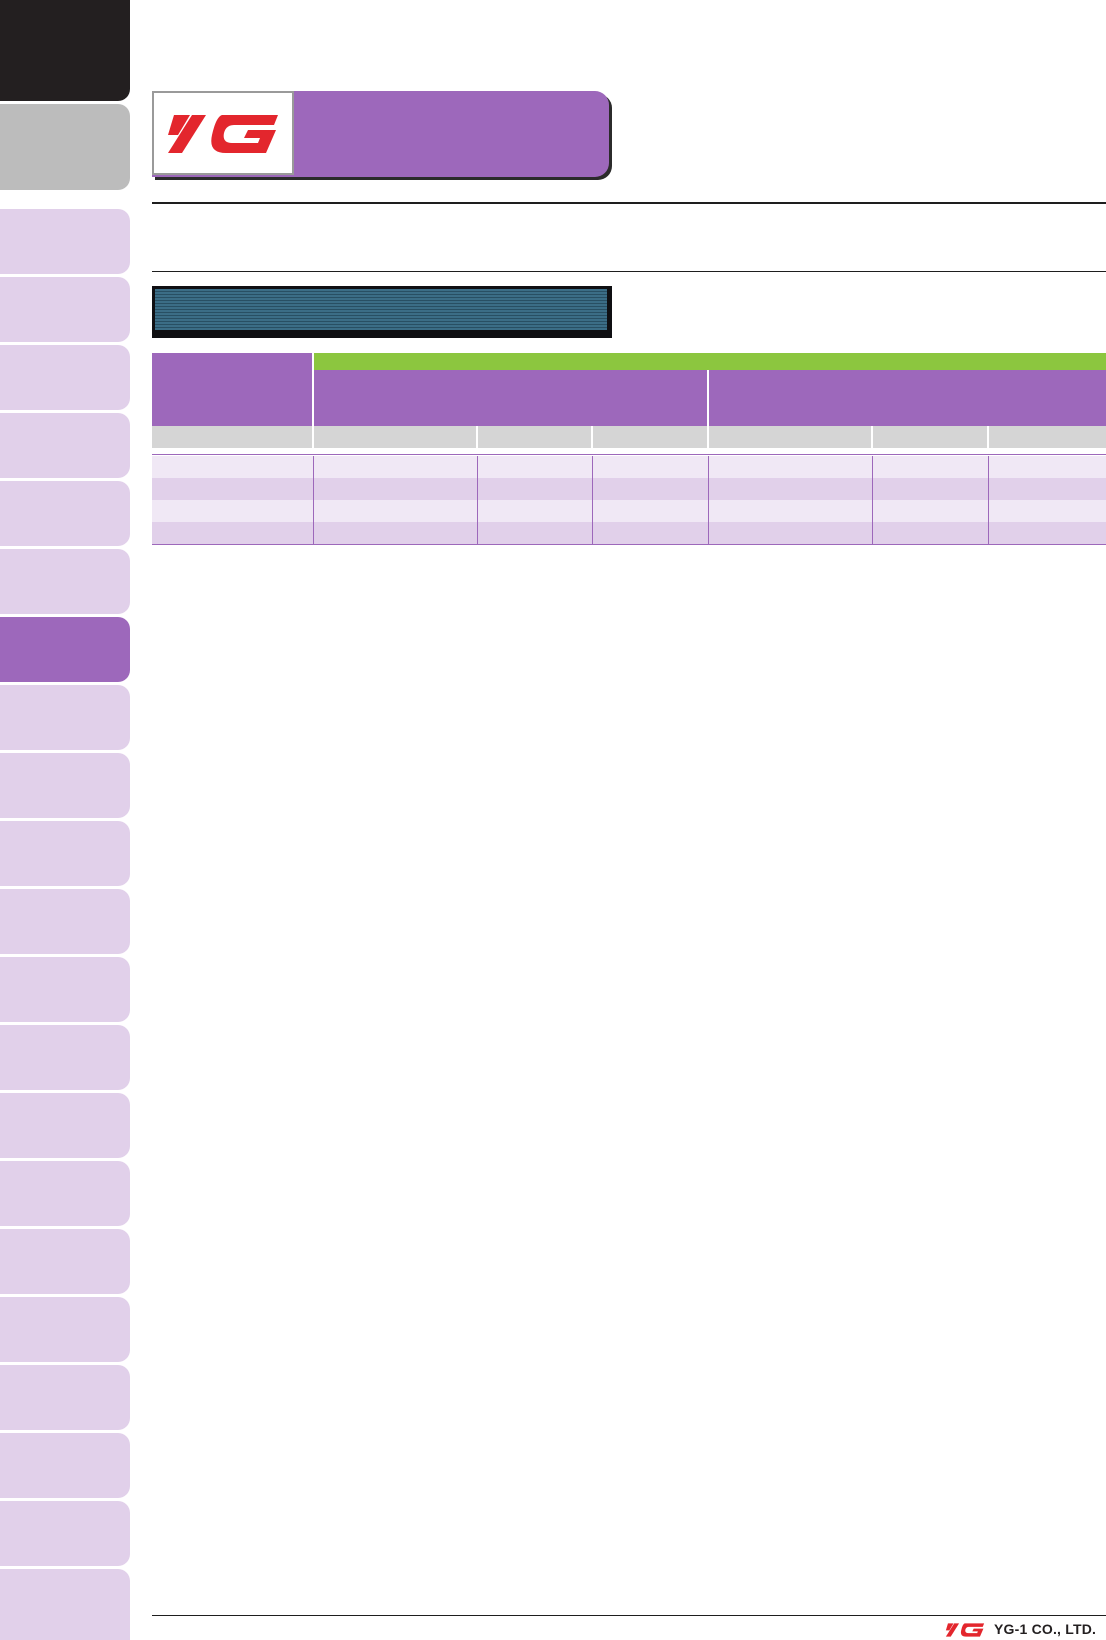 Image resolution: width=1106 pixels, height=1640 pixels. I want to click on section-title-bar-fill, so click(381, 309).